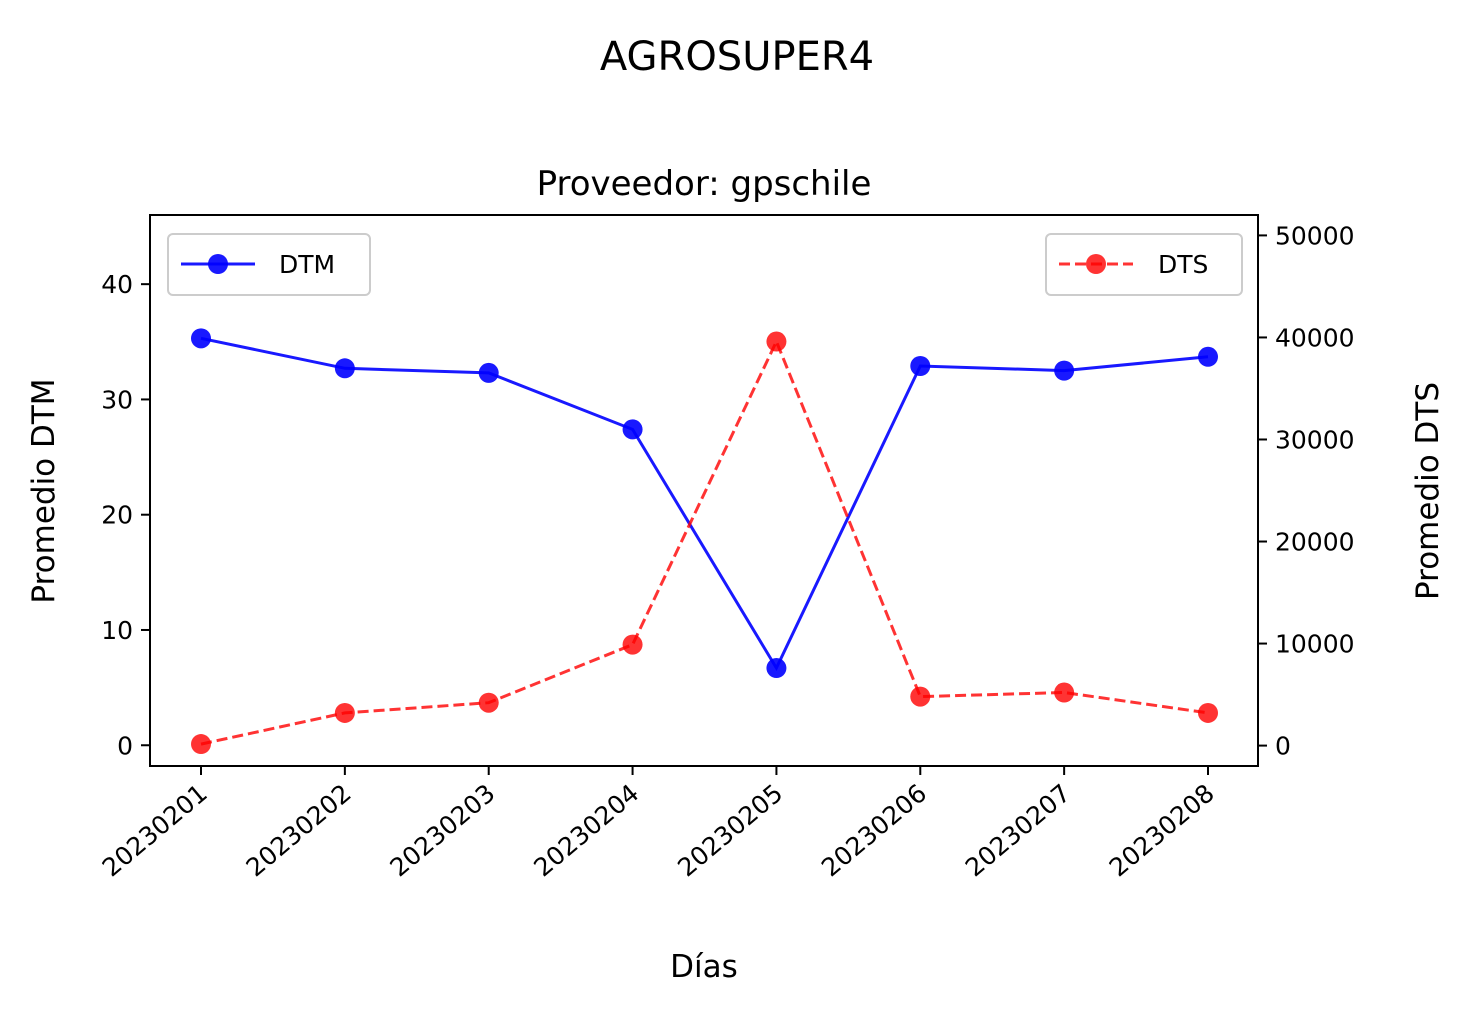 The image size is (1474, 1012). Describe the element at coordinates (299, 830) in the screenshot. I see `x-tick-label: 20230202` at that location.